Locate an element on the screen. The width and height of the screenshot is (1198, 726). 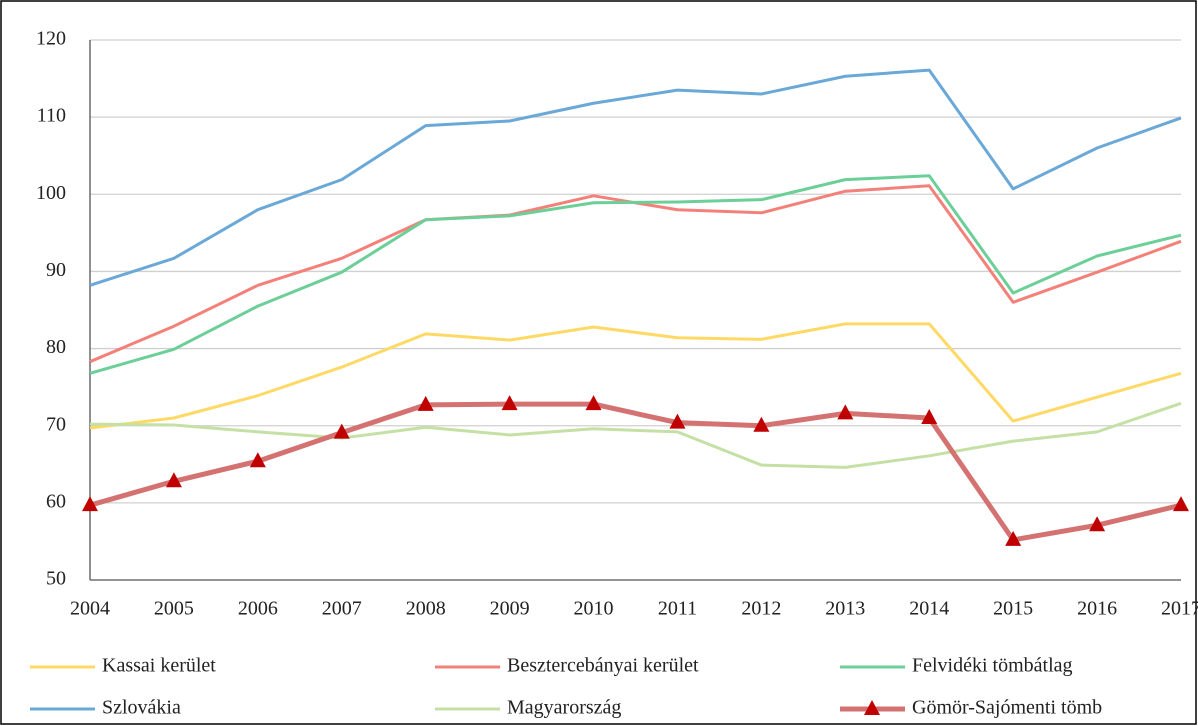
x-tick-label: 2012 is located at coordinates (761, 609).